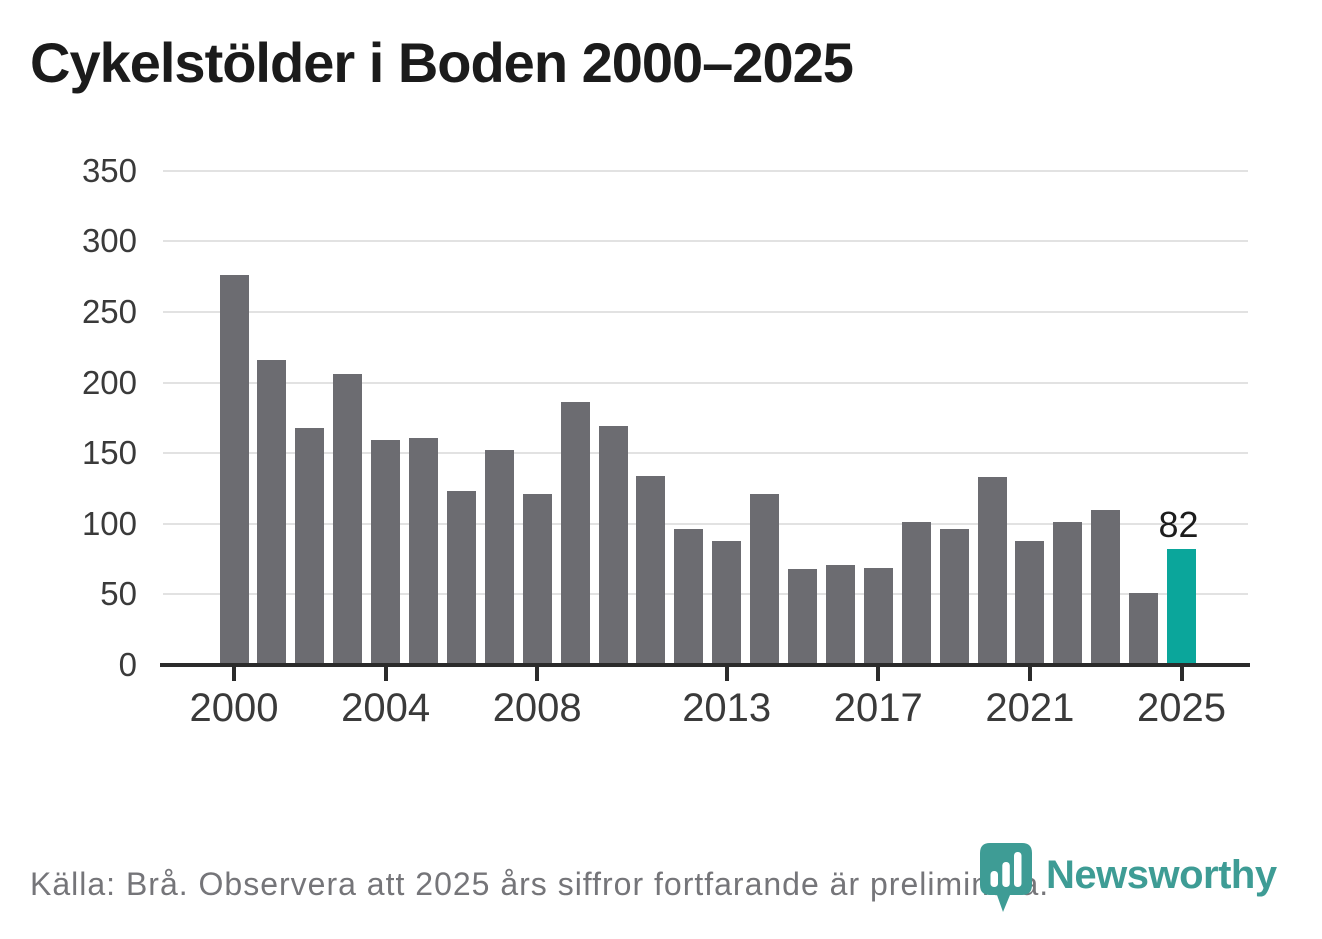  What do you see at coordinates (234, 673) in the screenshot?
I see `x-axis-tick-2000` at bounding box center [234, 673].